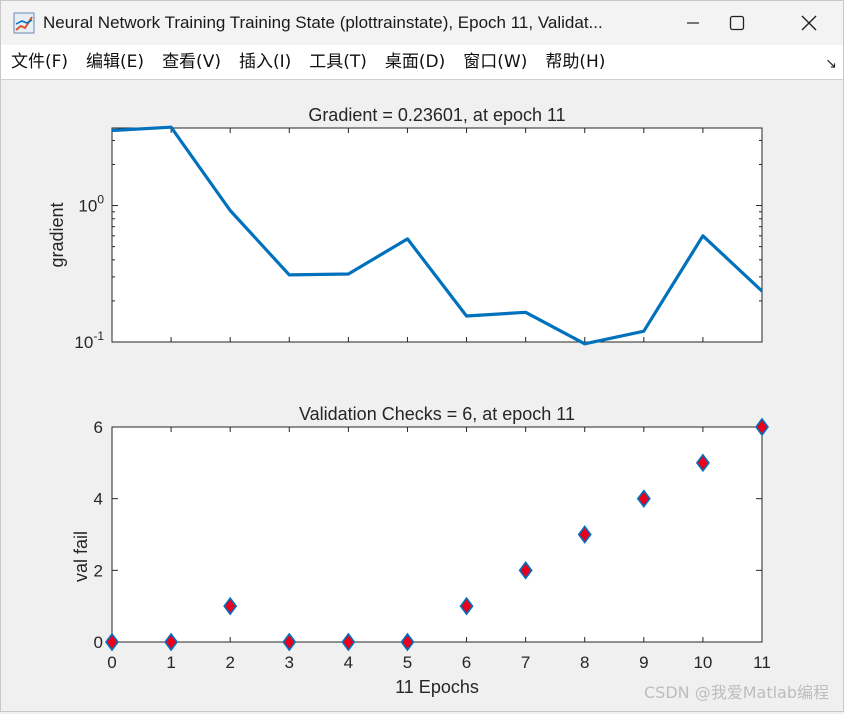 Image resolution: width=844 pixels, height=714 pixels. Describe the element at coordinates (91, 204) in the screenshot. I see `plot1-ytick-label: 10⁰` at that location.